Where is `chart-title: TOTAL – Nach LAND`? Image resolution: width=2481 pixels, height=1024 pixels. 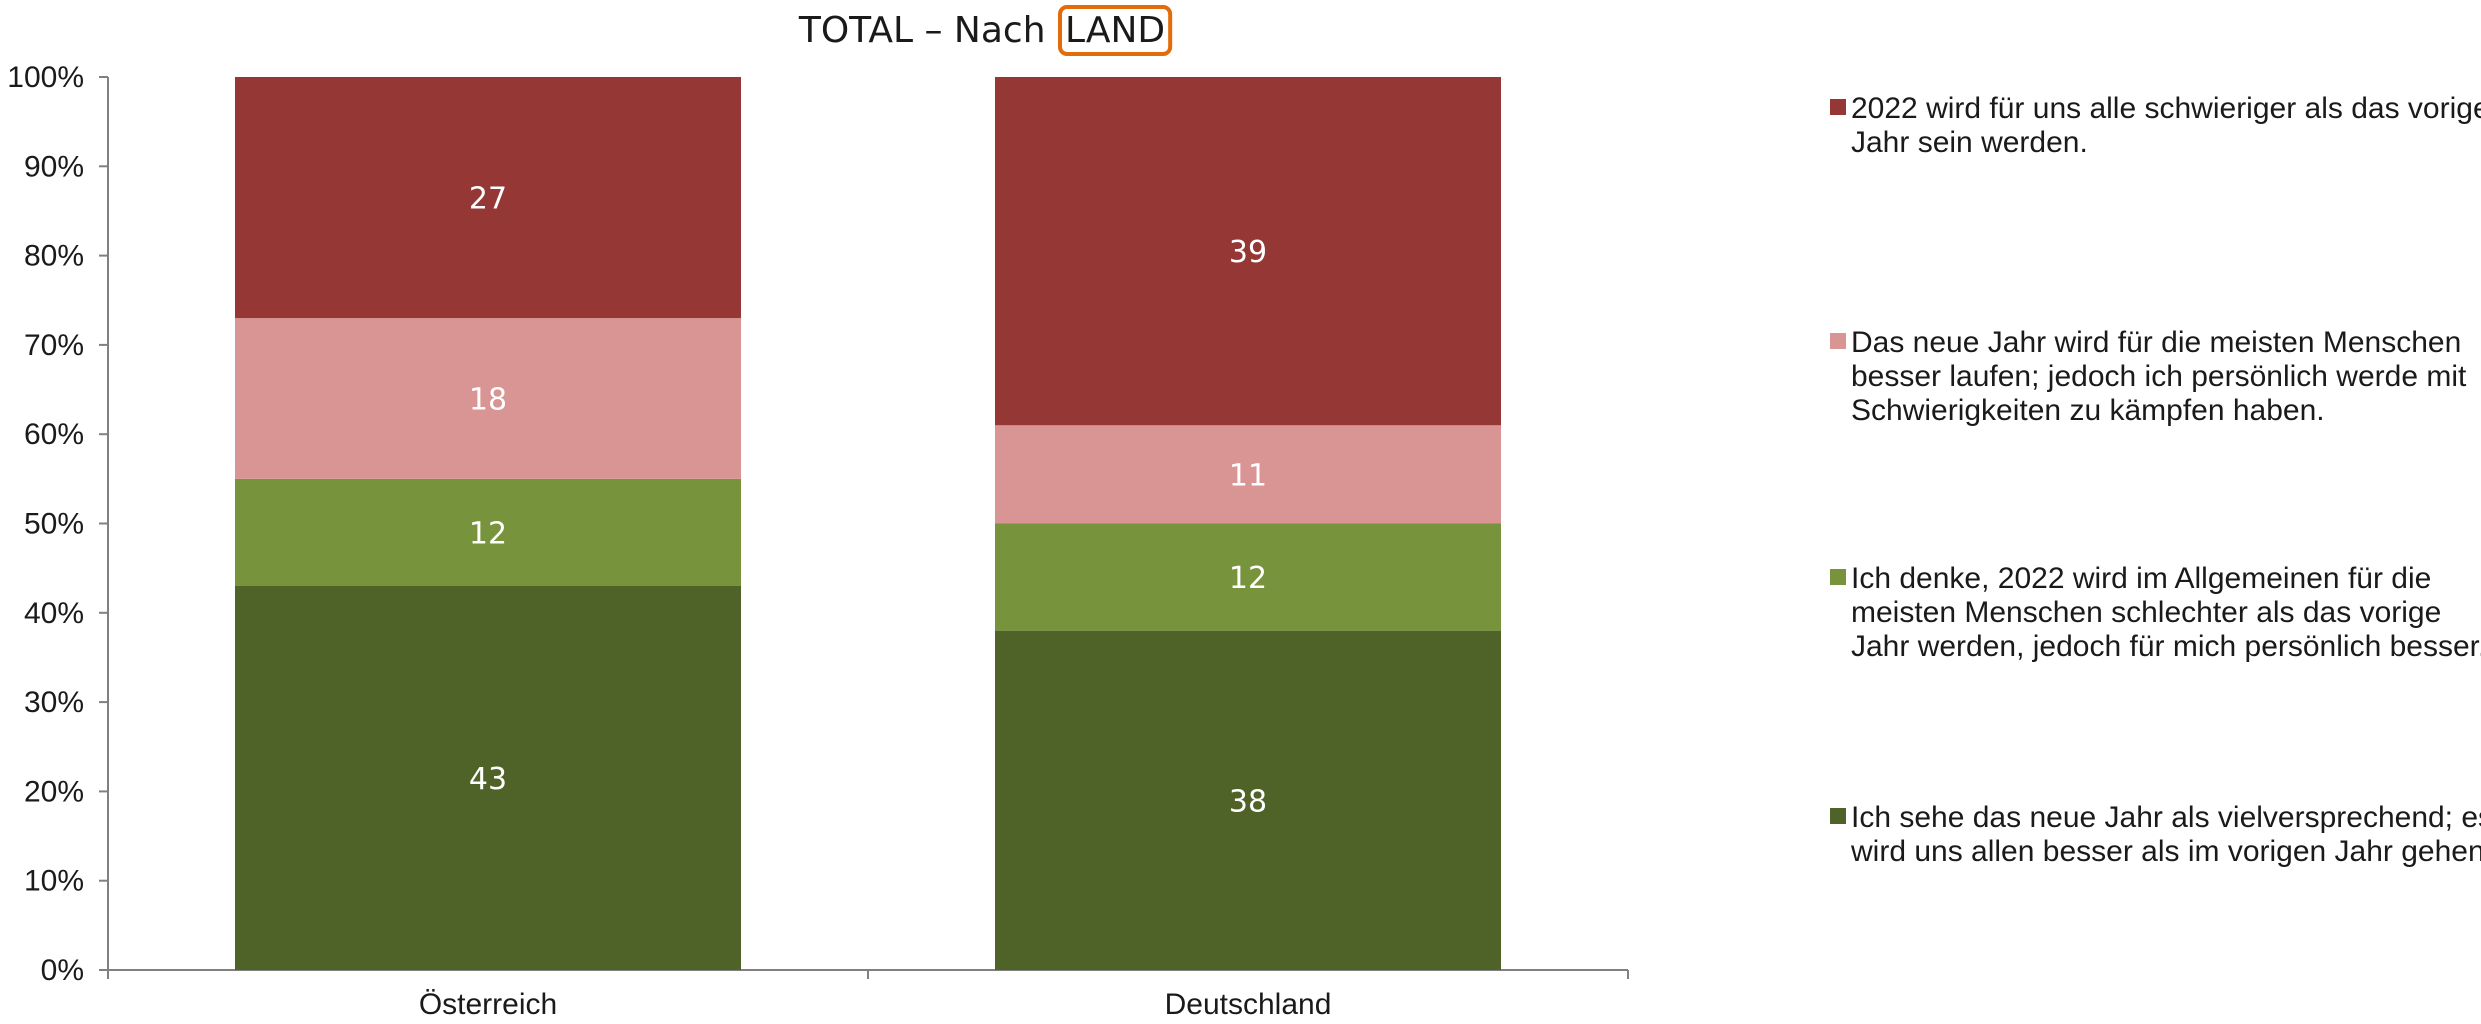 chart-title: TOTAL – Nach LAND is located at coordinates (985, 30).